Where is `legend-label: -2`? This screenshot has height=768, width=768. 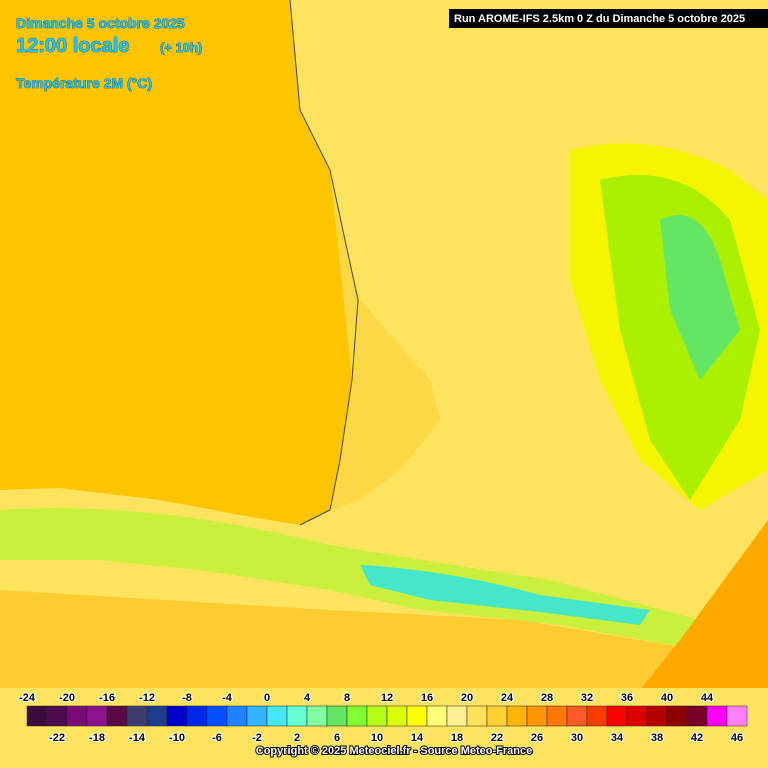 legend-label: -2 is located at coordinates (257, 738).